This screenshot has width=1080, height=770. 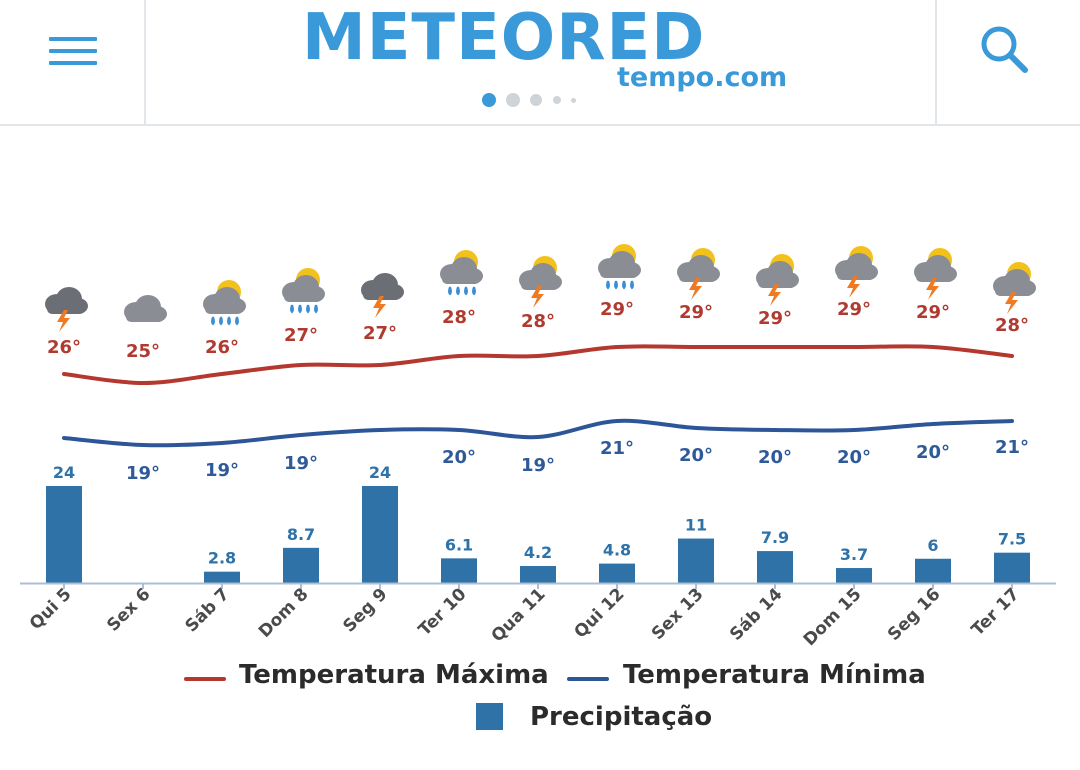 I want to click on x-tick-label: Sex 6, so click(x=128, y=609).